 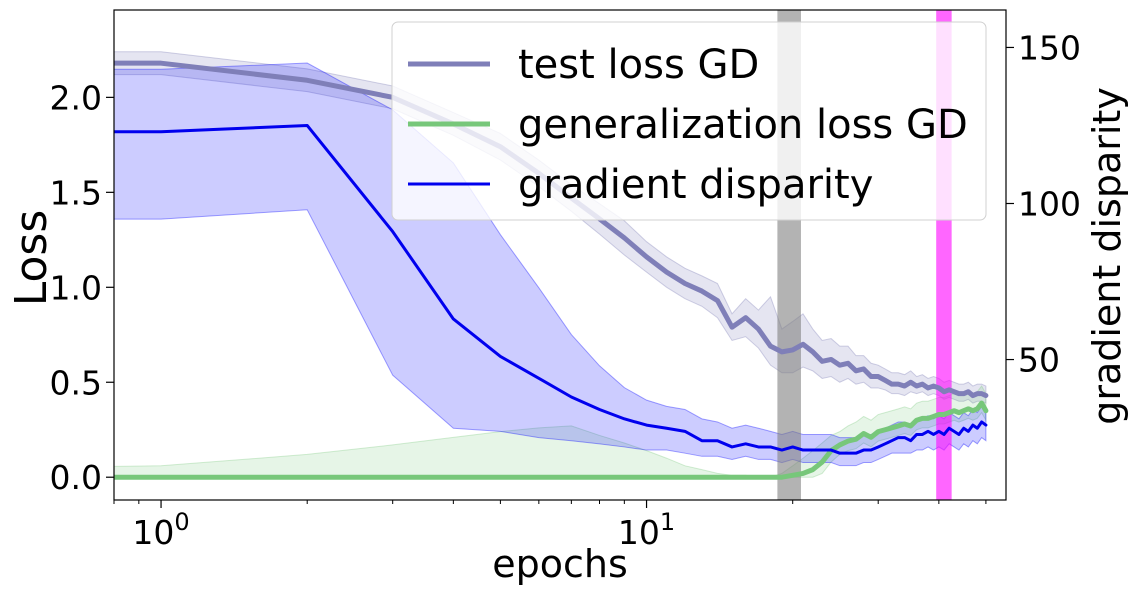 I want to click on x-tick-label: 10⁰, so click(x=160, y=530).